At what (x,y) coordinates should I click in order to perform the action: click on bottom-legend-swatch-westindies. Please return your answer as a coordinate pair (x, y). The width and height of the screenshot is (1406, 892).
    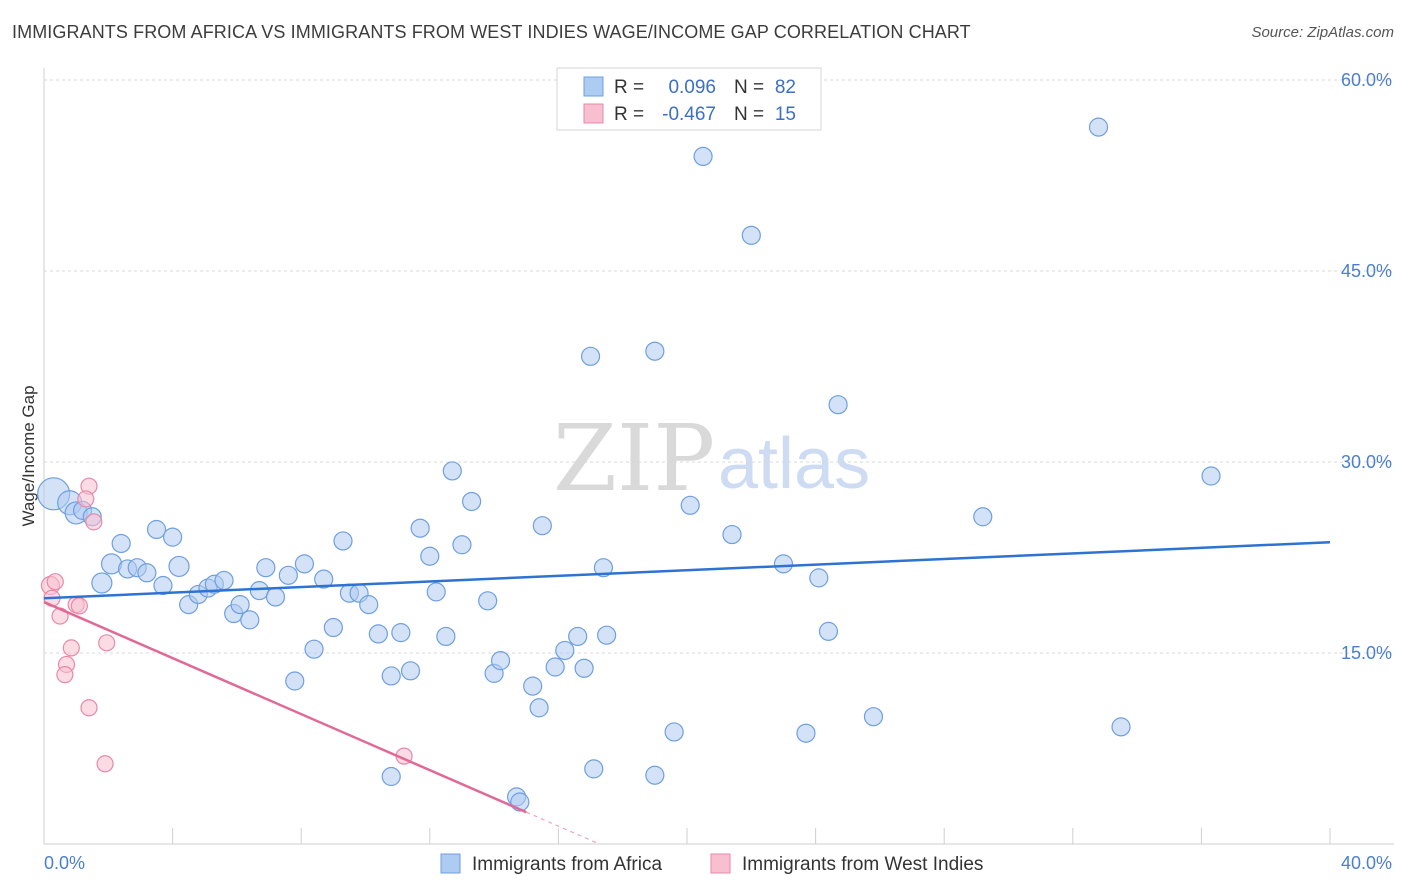
    Looking at the image, I should click on (720, 863).